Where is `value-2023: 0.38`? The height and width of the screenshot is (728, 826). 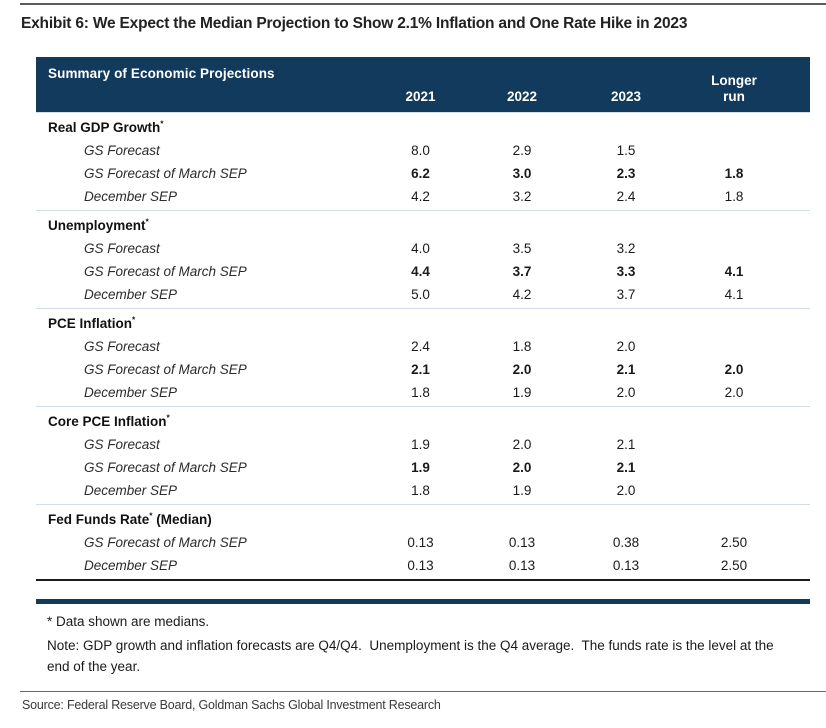
value-2023: 0.38 is located at coordinates (626, 542).